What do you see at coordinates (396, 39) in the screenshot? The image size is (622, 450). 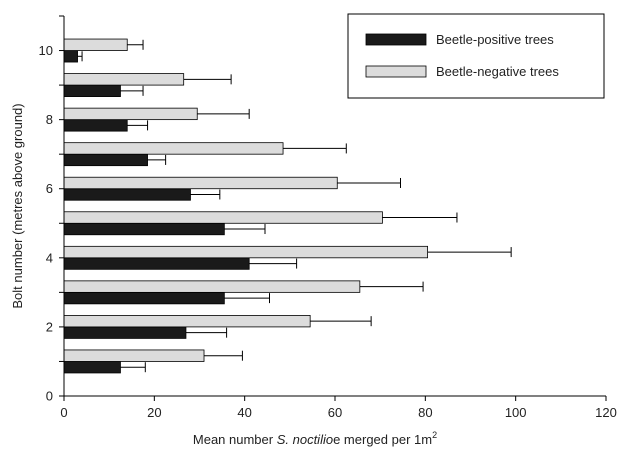 I see `legend-swatch-beetle-positive` at bounding box center [396, 39].